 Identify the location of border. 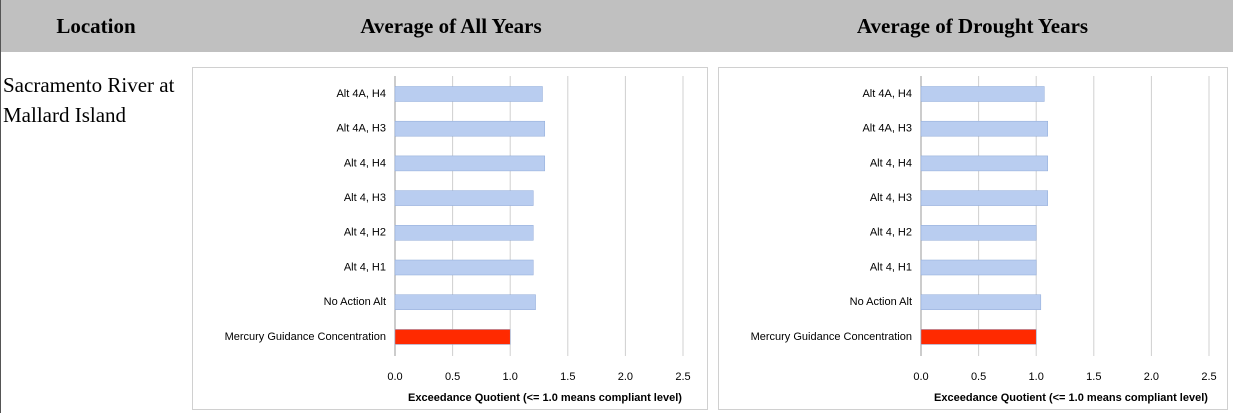
(0, 232).